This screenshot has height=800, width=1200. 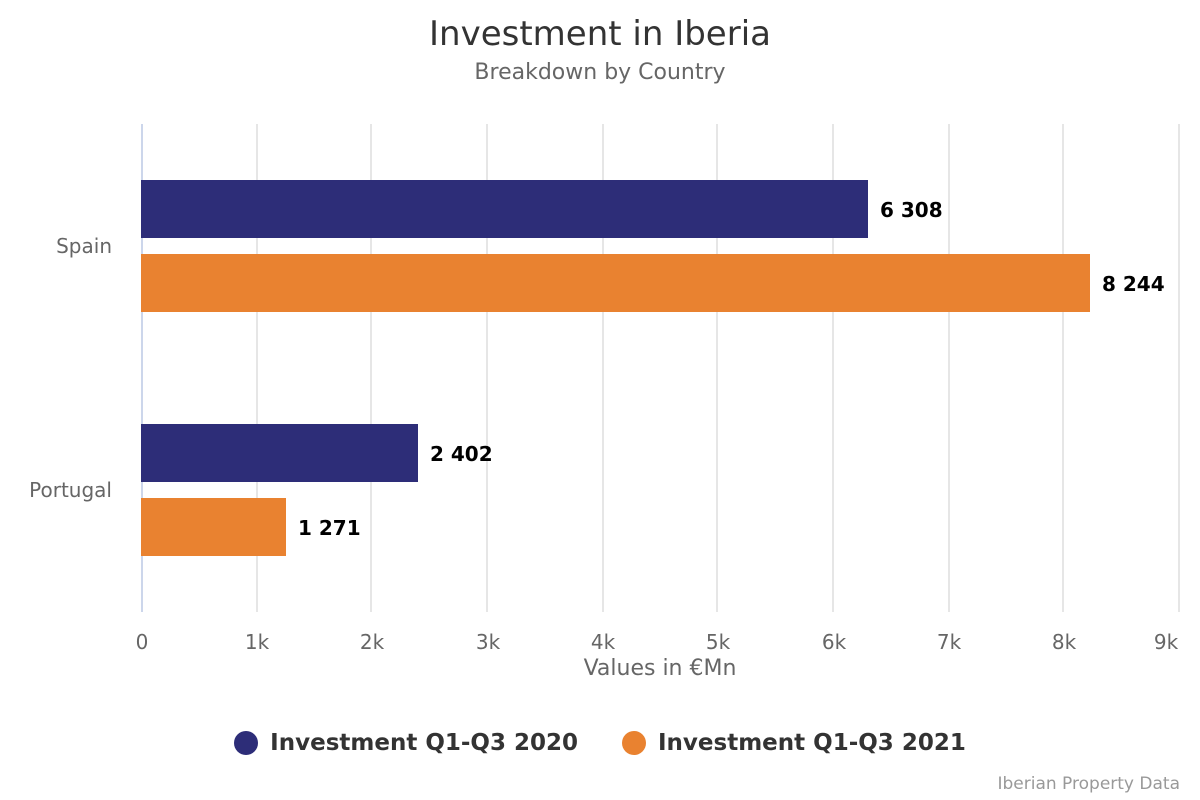 What do you see at coordinates (718, 642) in the screenshot?
I see `x-tick-label: 5k` at bounding box center [718, 642].